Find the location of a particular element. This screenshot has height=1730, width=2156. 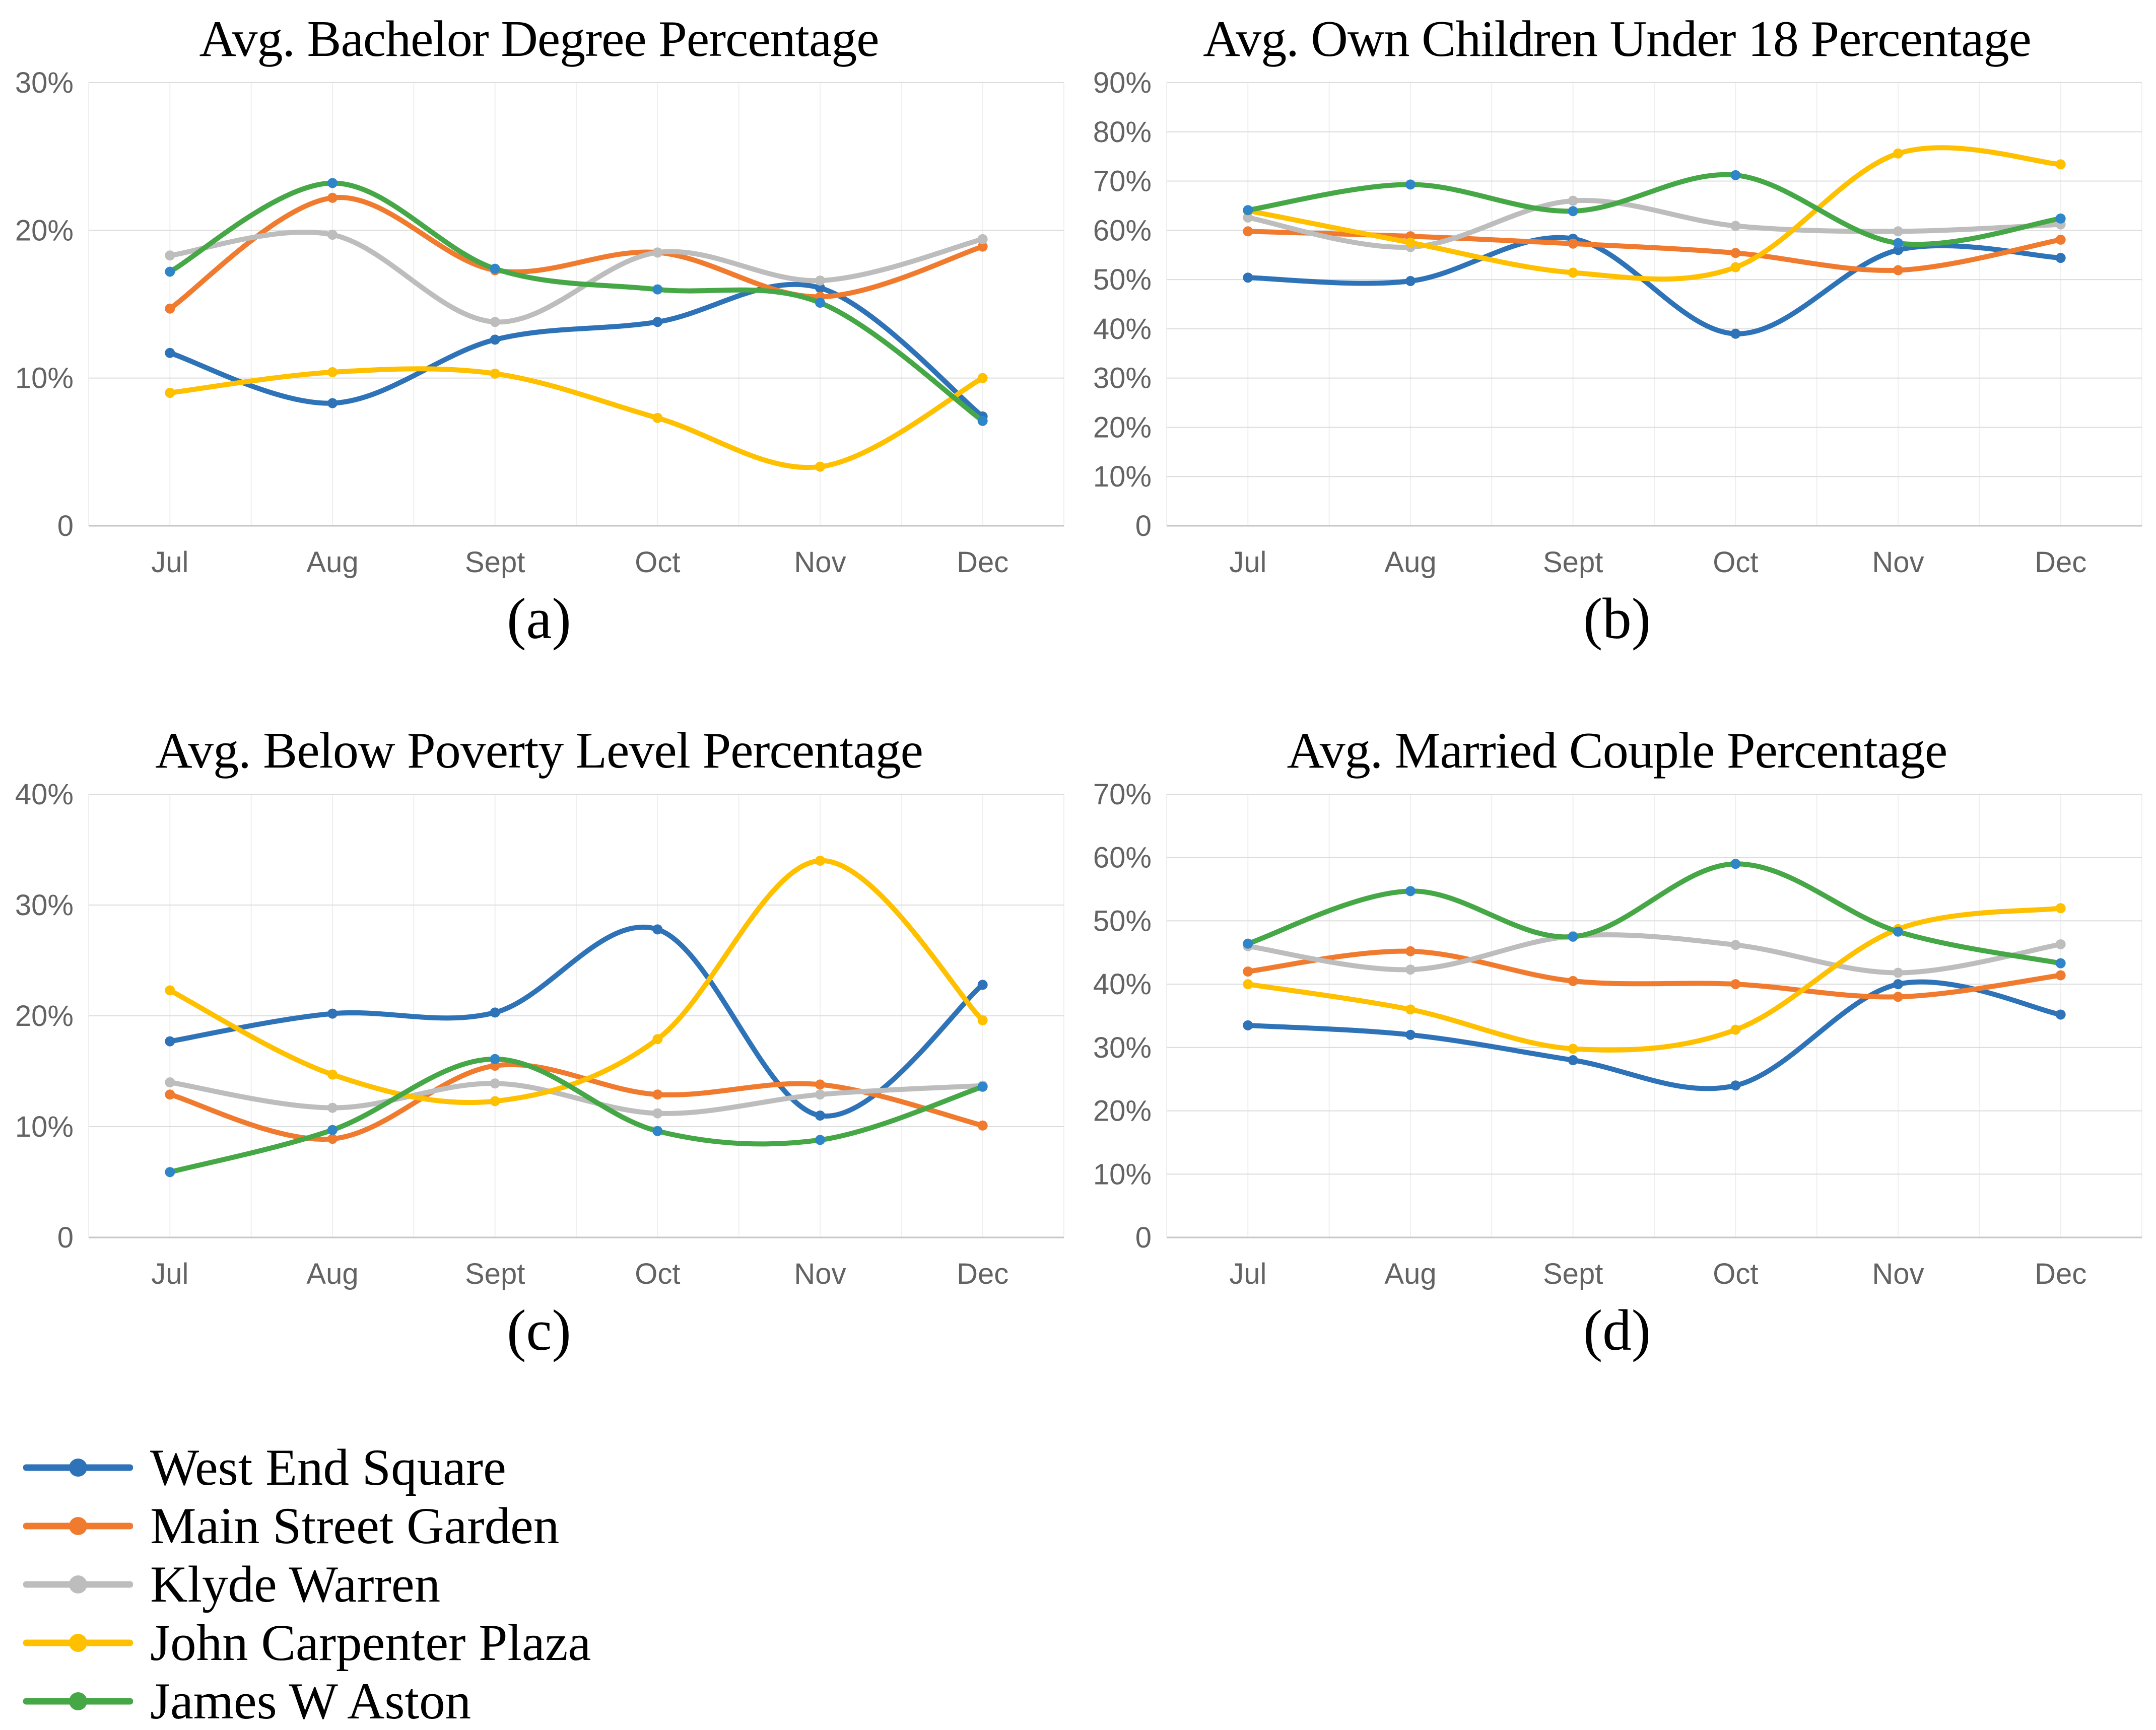

legend-item-west-end-square: West End Square is located at coordinates (307, 1467).